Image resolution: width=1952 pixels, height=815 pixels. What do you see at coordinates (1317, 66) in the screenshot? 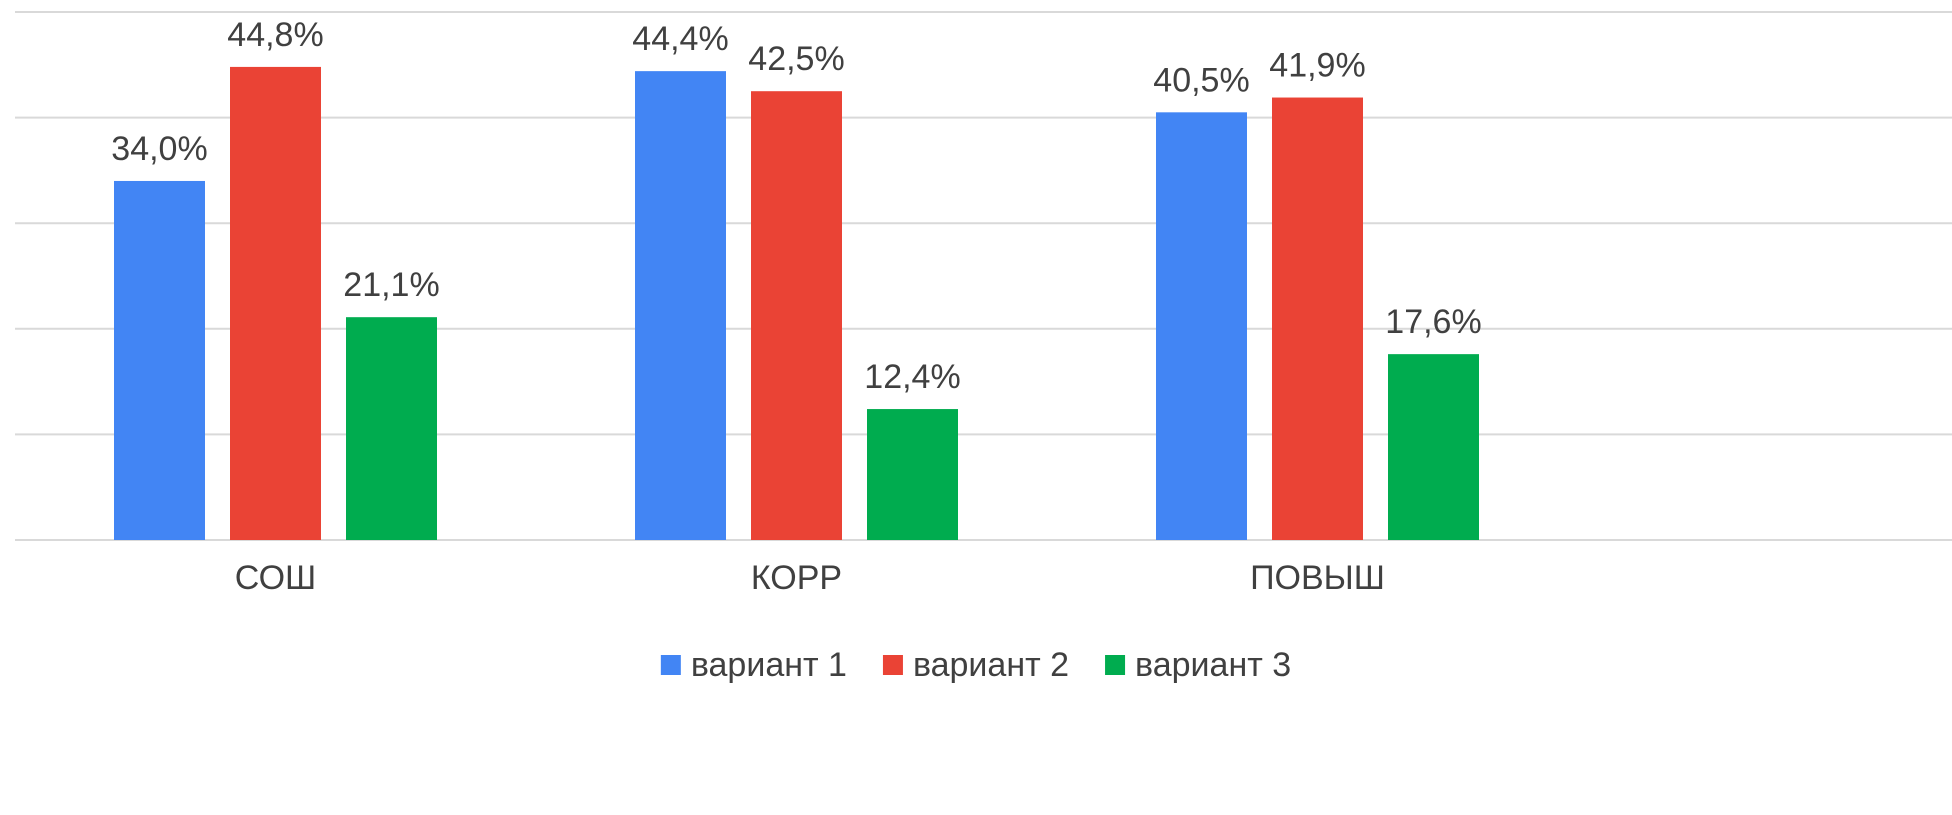
I see `data-label: 41,9%` at bounding box center [1317, 66].